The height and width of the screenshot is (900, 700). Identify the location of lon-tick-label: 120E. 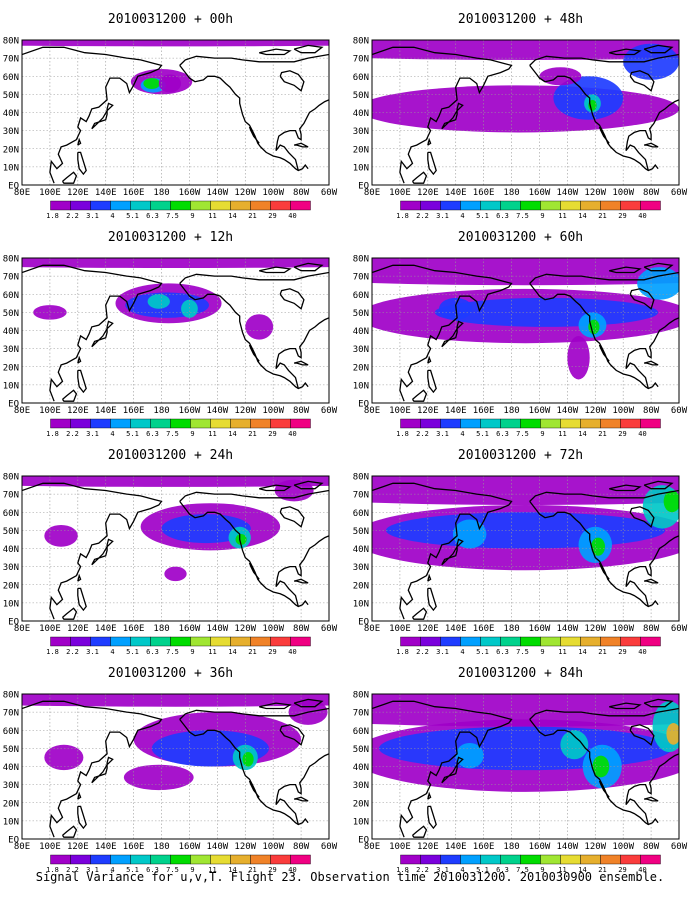
(428, 193).